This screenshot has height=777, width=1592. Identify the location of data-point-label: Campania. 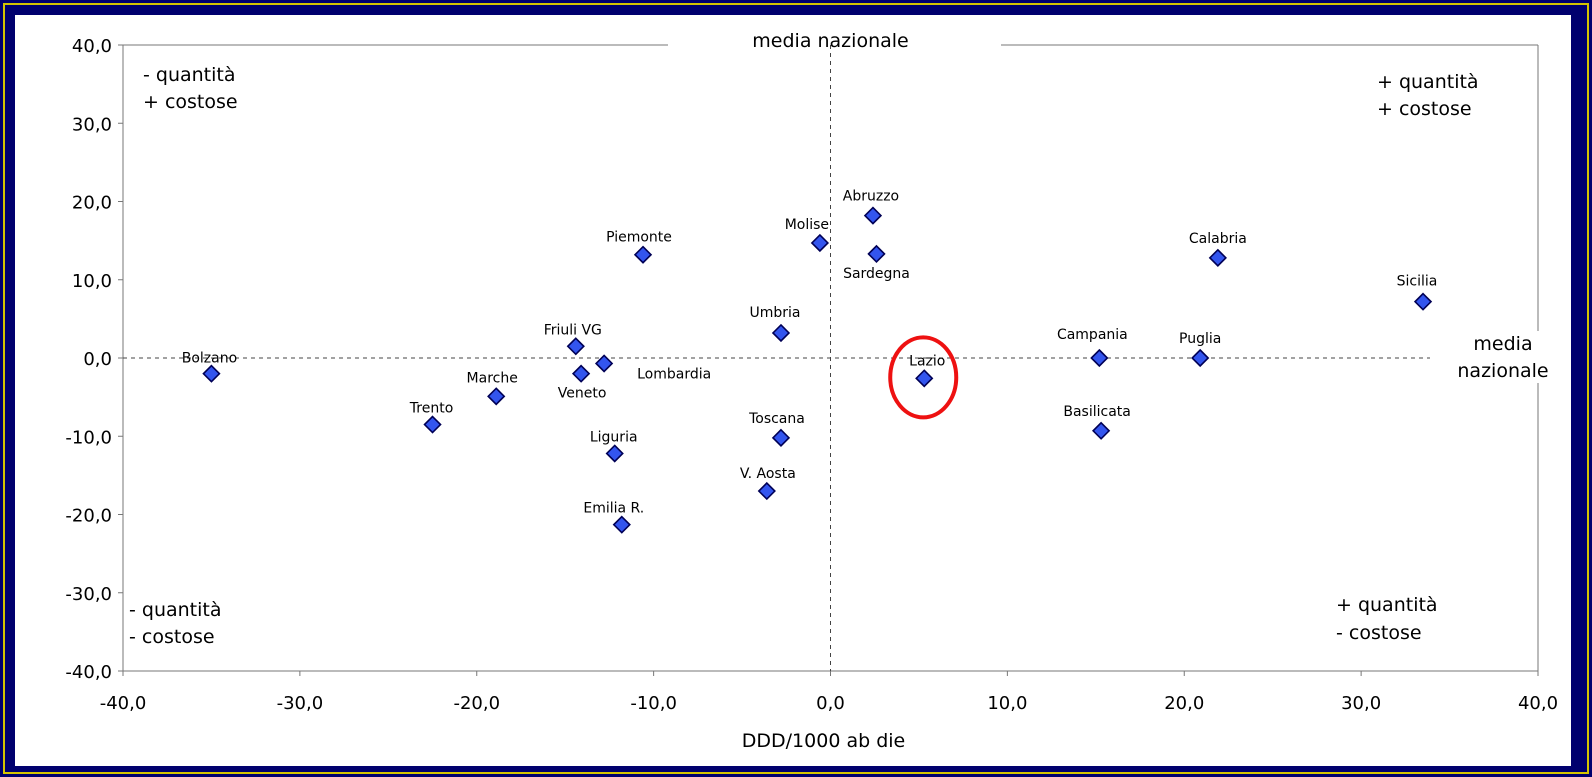
(1092, 335).